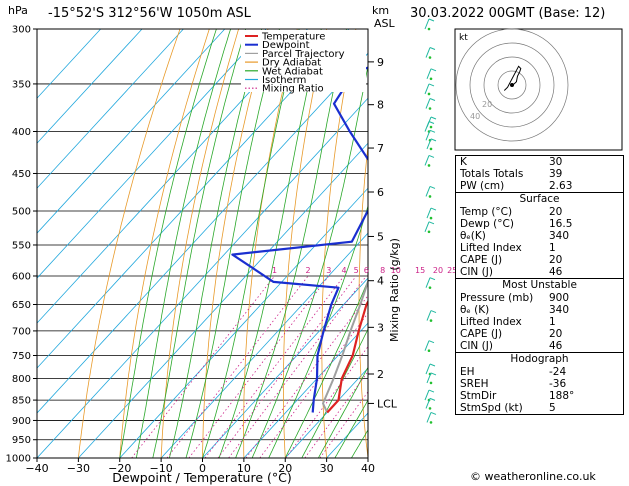 The height and width of the screenshot is (486, 629). I want to click on wind-barbs, so click(430, 221).